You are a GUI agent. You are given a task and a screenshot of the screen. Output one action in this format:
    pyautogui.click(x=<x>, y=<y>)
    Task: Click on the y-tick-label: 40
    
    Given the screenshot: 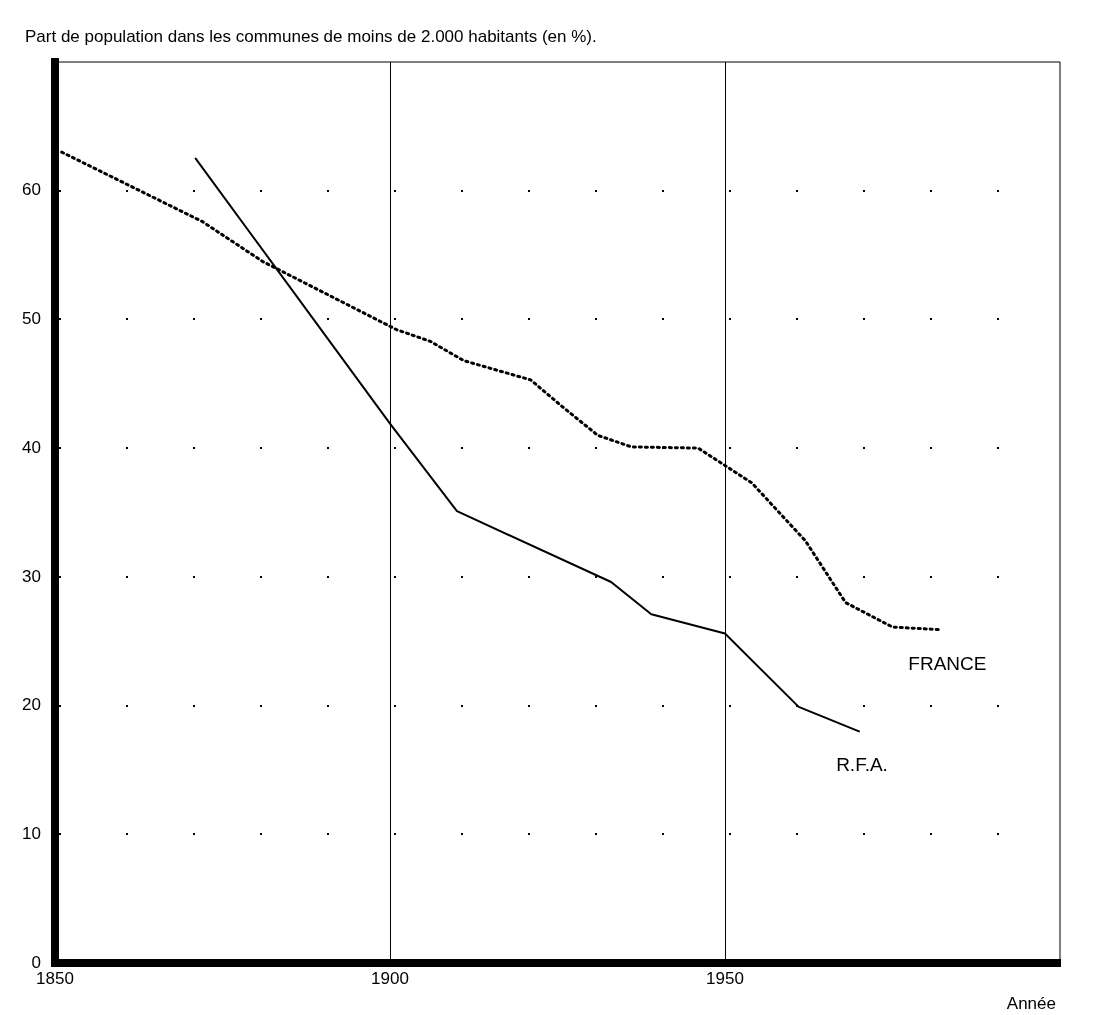 What is the action you would take?
    pyautogui.click(x=31, y=447)
    